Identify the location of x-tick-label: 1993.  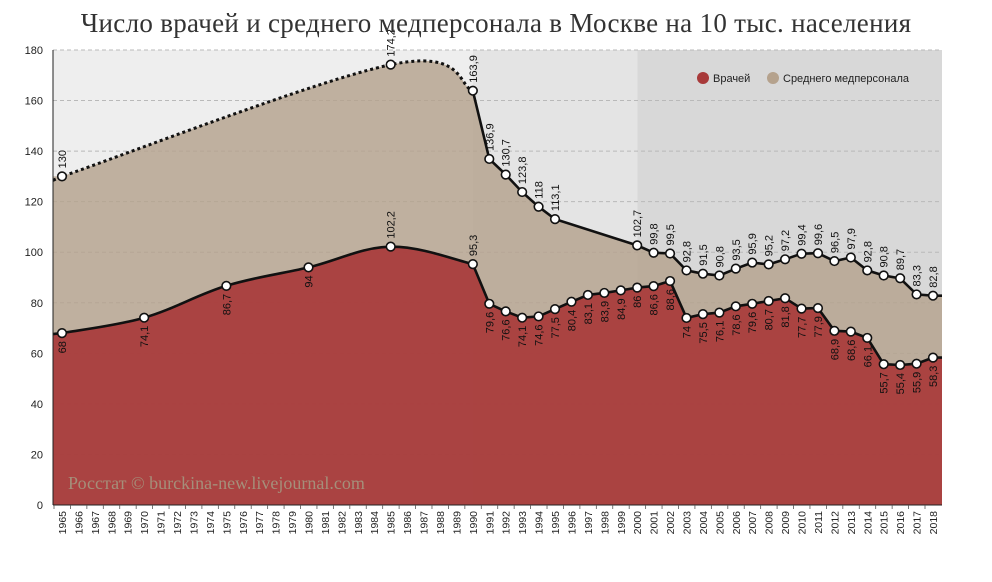
(523, 523).